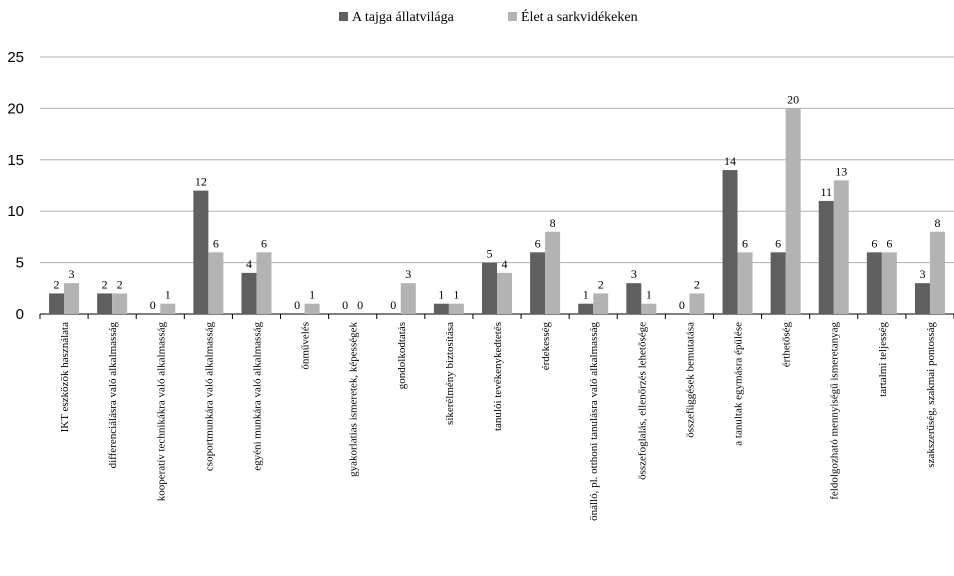  What do you see at coordinates (579, 16) in the screenshot?
I see `legend-label: Élet a sarkvidékeken` at bounding box center [579, 16].